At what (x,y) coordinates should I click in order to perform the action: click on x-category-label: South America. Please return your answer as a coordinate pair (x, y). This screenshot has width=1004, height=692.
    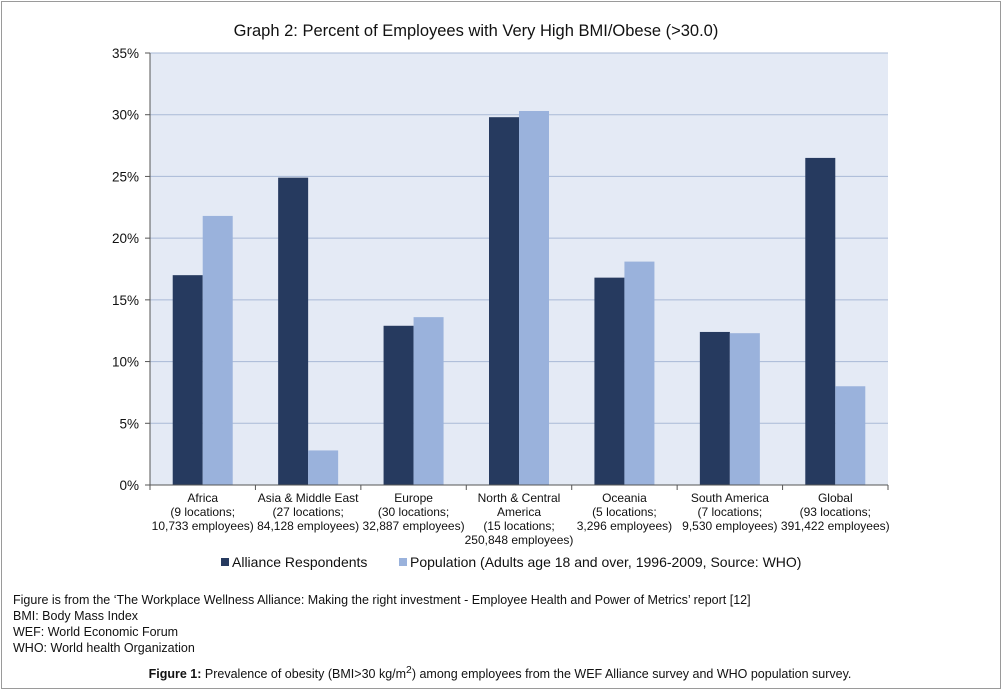
    Looking at the image, I should click on (730, 498).